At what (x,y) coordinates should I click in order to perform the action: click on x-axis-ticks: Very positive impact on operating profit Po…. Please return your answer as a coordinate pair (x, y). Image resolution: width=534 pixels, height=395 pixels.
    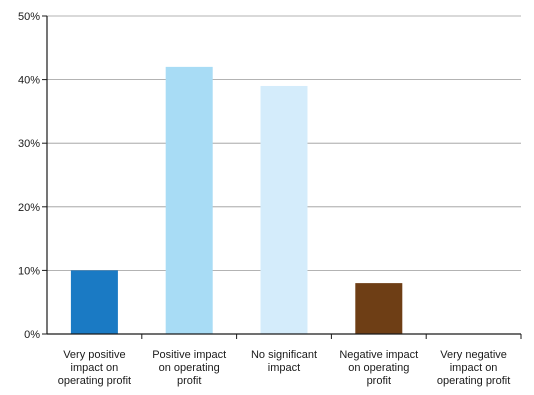
    Looking at the image, I should click on (284, 368).